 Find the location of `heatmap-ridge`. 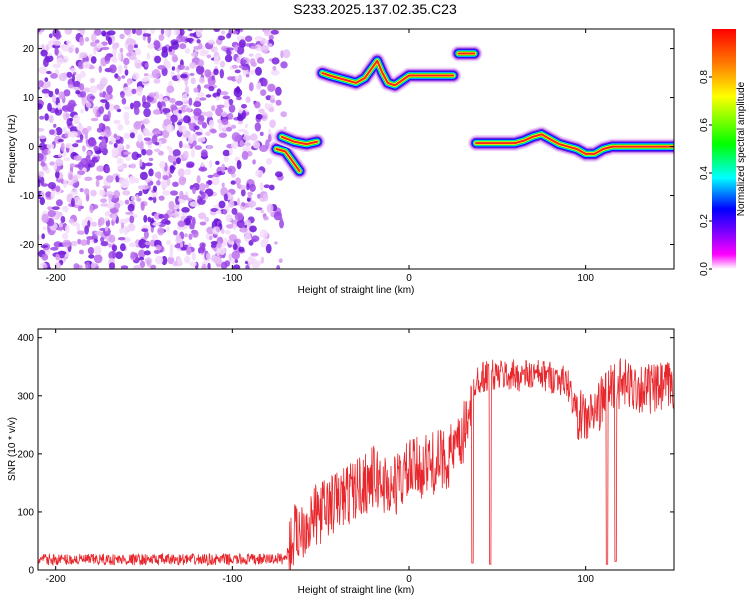

heatmap-ridge is located at coordinates (388, 73).